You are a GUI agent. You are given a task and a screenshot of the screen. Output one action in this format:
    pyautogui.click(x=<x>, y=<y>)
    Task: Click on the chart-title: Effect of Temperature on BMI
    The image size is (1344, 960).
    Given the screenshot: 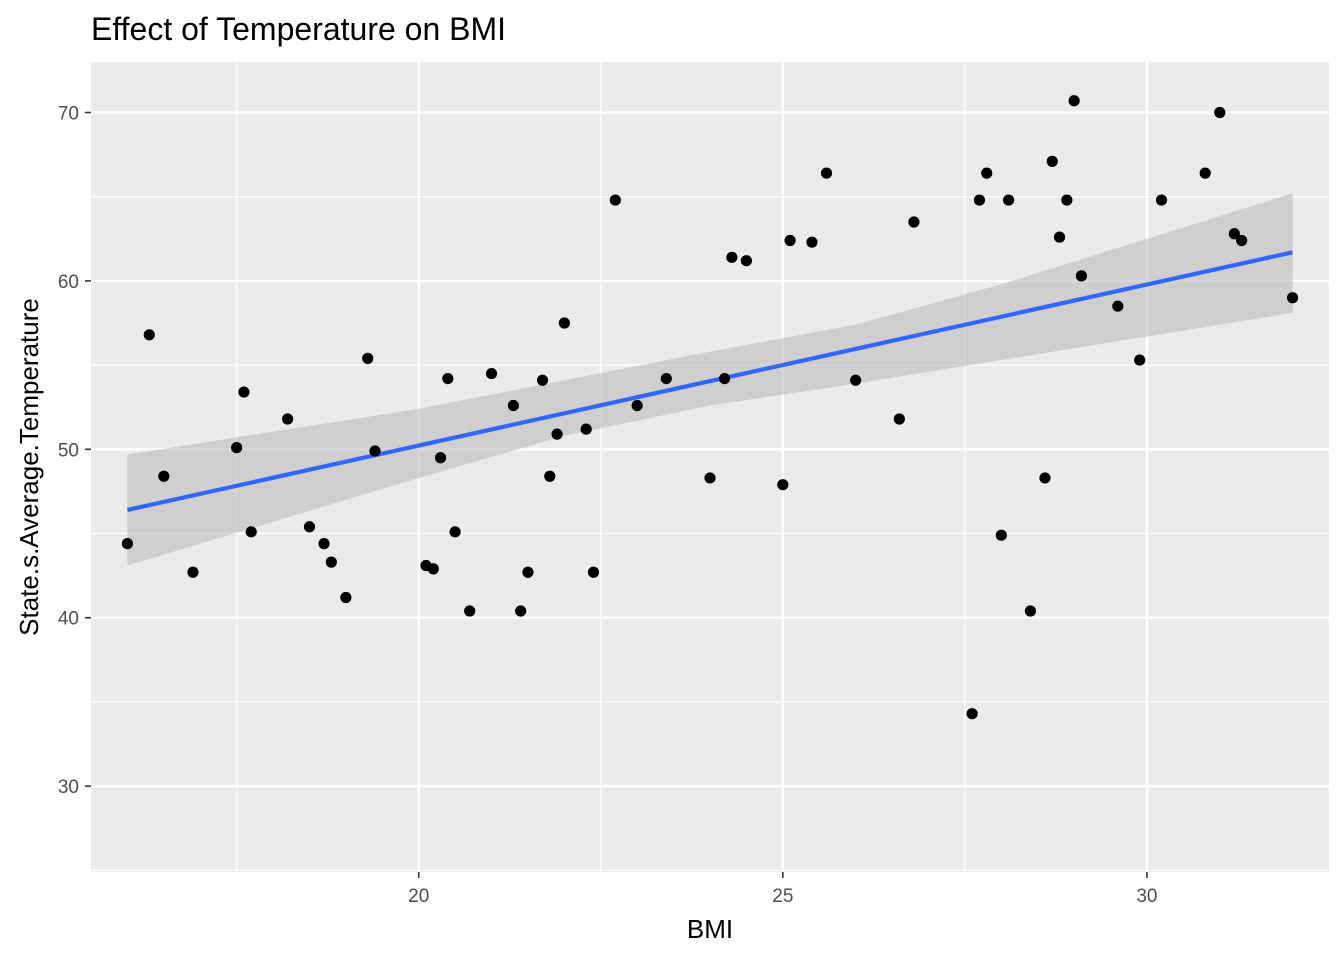 What is the action you would take?
    pyautogui.click(x=298, y=29)
    